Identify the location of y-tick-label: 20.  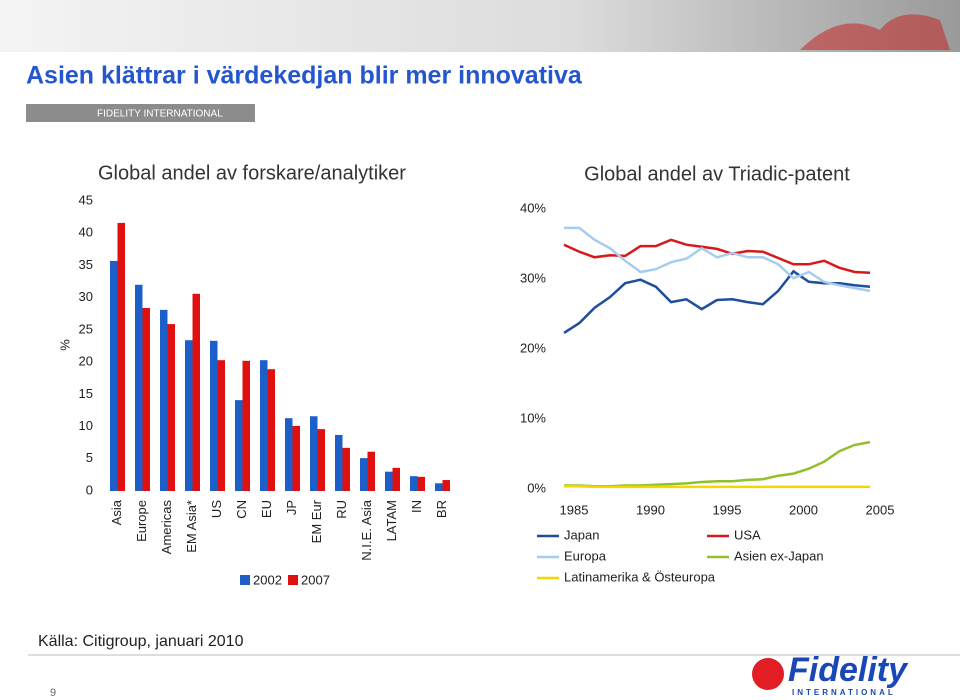
(86, 361).